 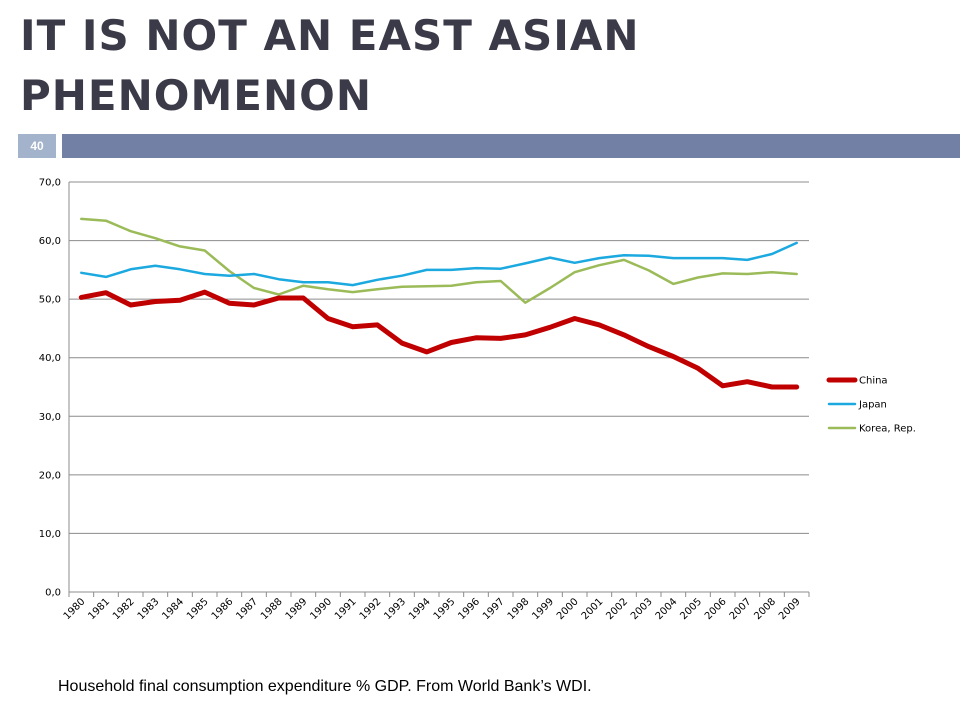 What do you see at coordinates (124, 609) in the screenshot?
I see `x-tick-label: 1982` at bounding box center [124, 609].